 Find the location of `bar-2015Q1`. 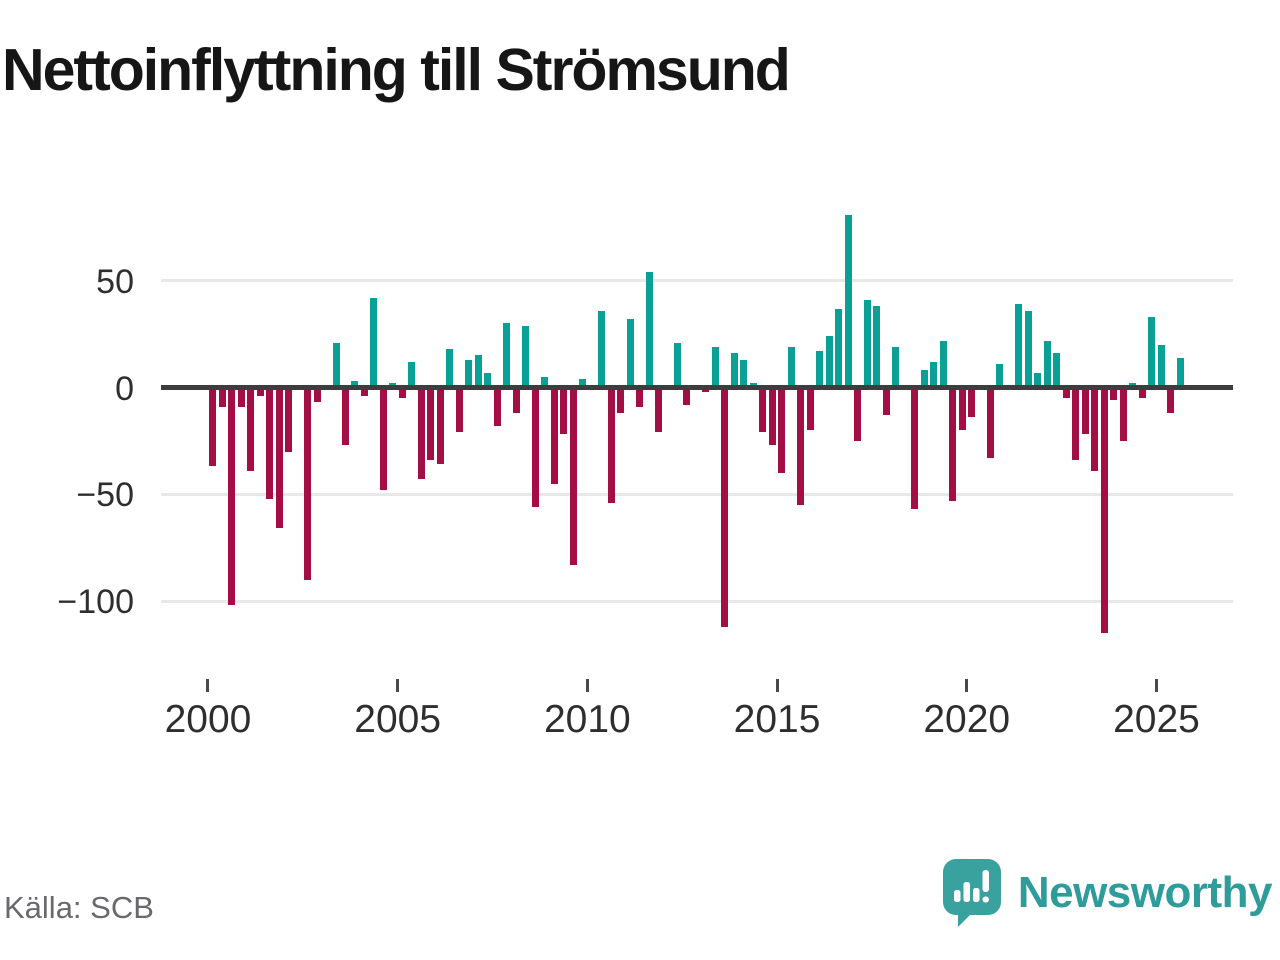

bar-2015Q1 is located at coordinates (782, 430).